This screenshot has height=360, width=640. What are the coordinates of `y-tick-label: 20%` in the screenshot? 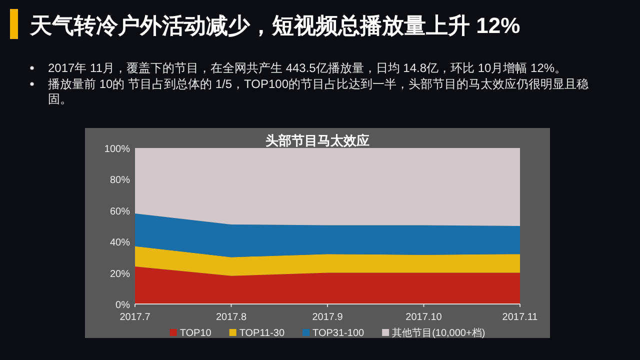 It's located at (120, 274).